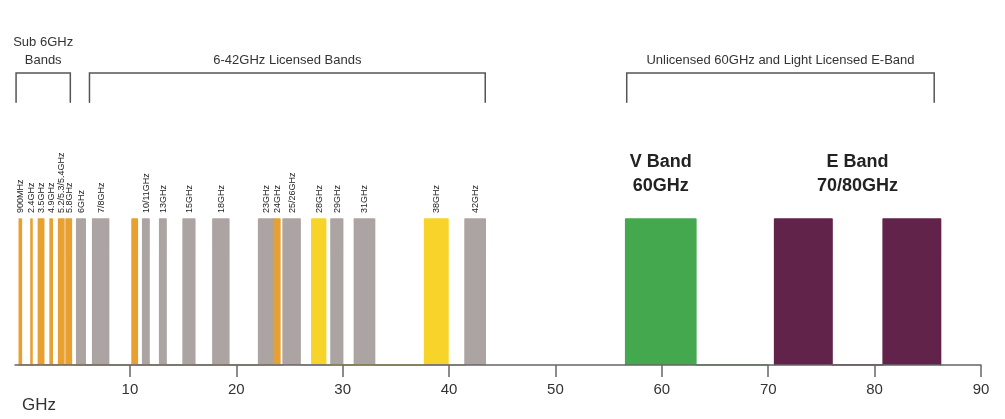 Image resolution: width=1005 pixels, height=419 pixels. What do you see at coordinates (145, 192) in the screenshot?
I see `annotation: 10/11GHz` at bounding box center [145, 192].